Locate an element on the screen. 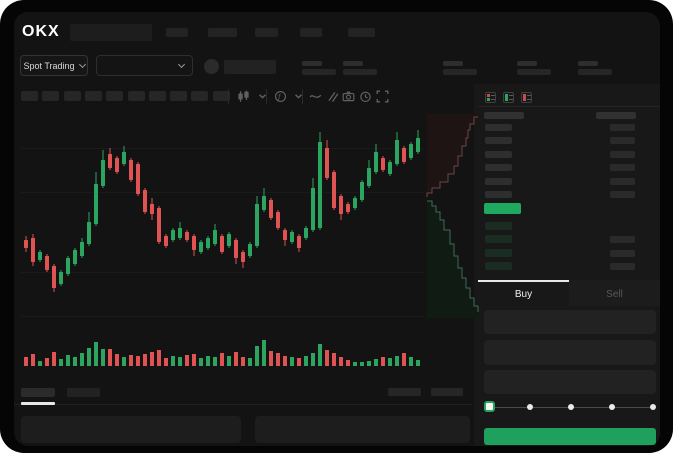  chart-type-icon is located at coordinates (243, 96).